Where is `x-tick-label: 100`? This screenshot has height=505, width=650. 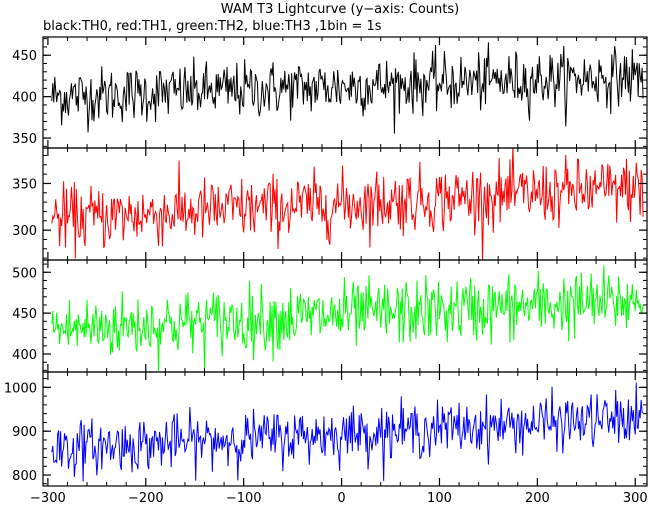 x-tick-label: 100 is located at coordinates (439, 498).